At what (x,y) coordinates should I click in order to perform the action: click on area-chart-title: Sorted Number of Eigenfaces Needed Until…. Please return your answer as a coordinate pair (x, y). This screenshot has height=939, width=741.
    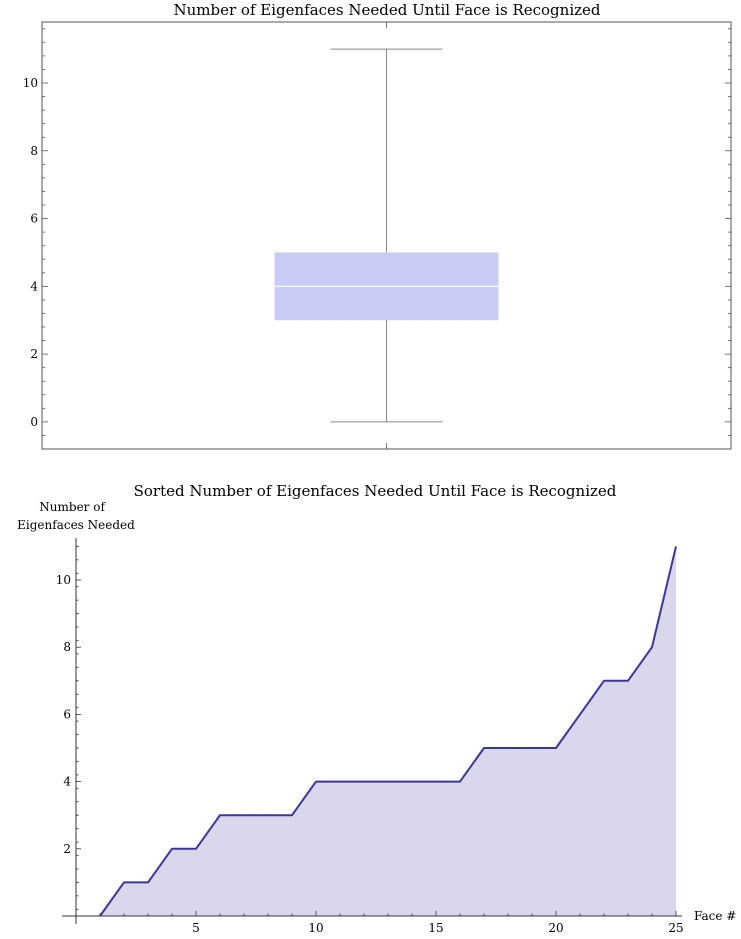
    Looking at the image, I should click on (375, 491).